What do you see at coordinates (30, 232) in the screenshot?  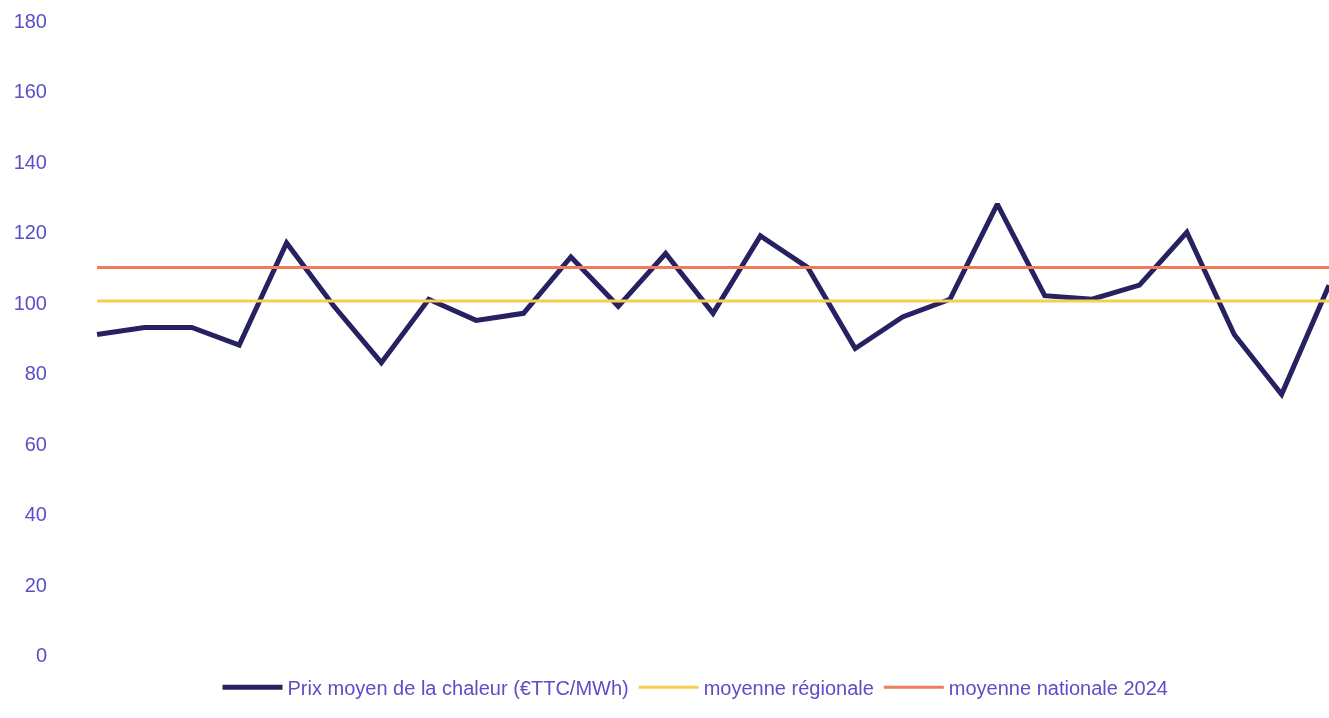 I see `y-tick-label: 120` at bounding box center [30, 232].